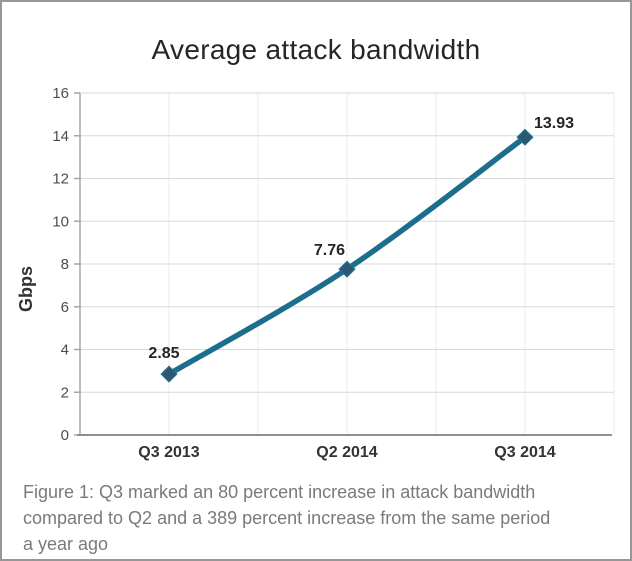  Describe the element at coordinates (66, 544) in the screenshot. I see `caption-line-3: a year ago` at that location.